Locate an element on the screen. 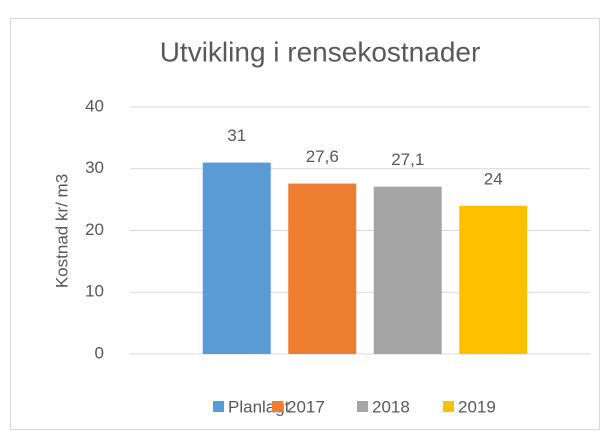 Image resolution: width=607 pixels, height=438 pixels. data-label: 27,1 is located at coordinates (407, 159).